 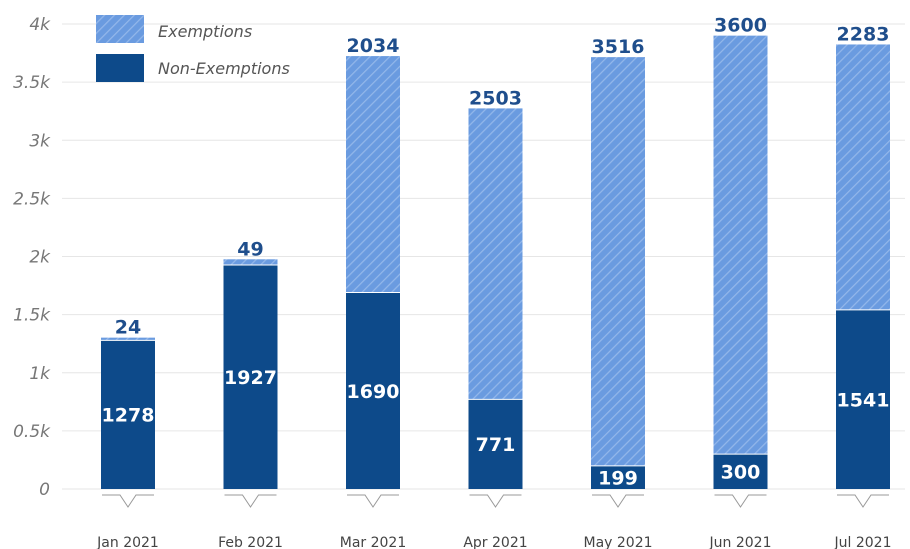 I want to click on label-exemptions: 2503, so click(x=495, y=98).